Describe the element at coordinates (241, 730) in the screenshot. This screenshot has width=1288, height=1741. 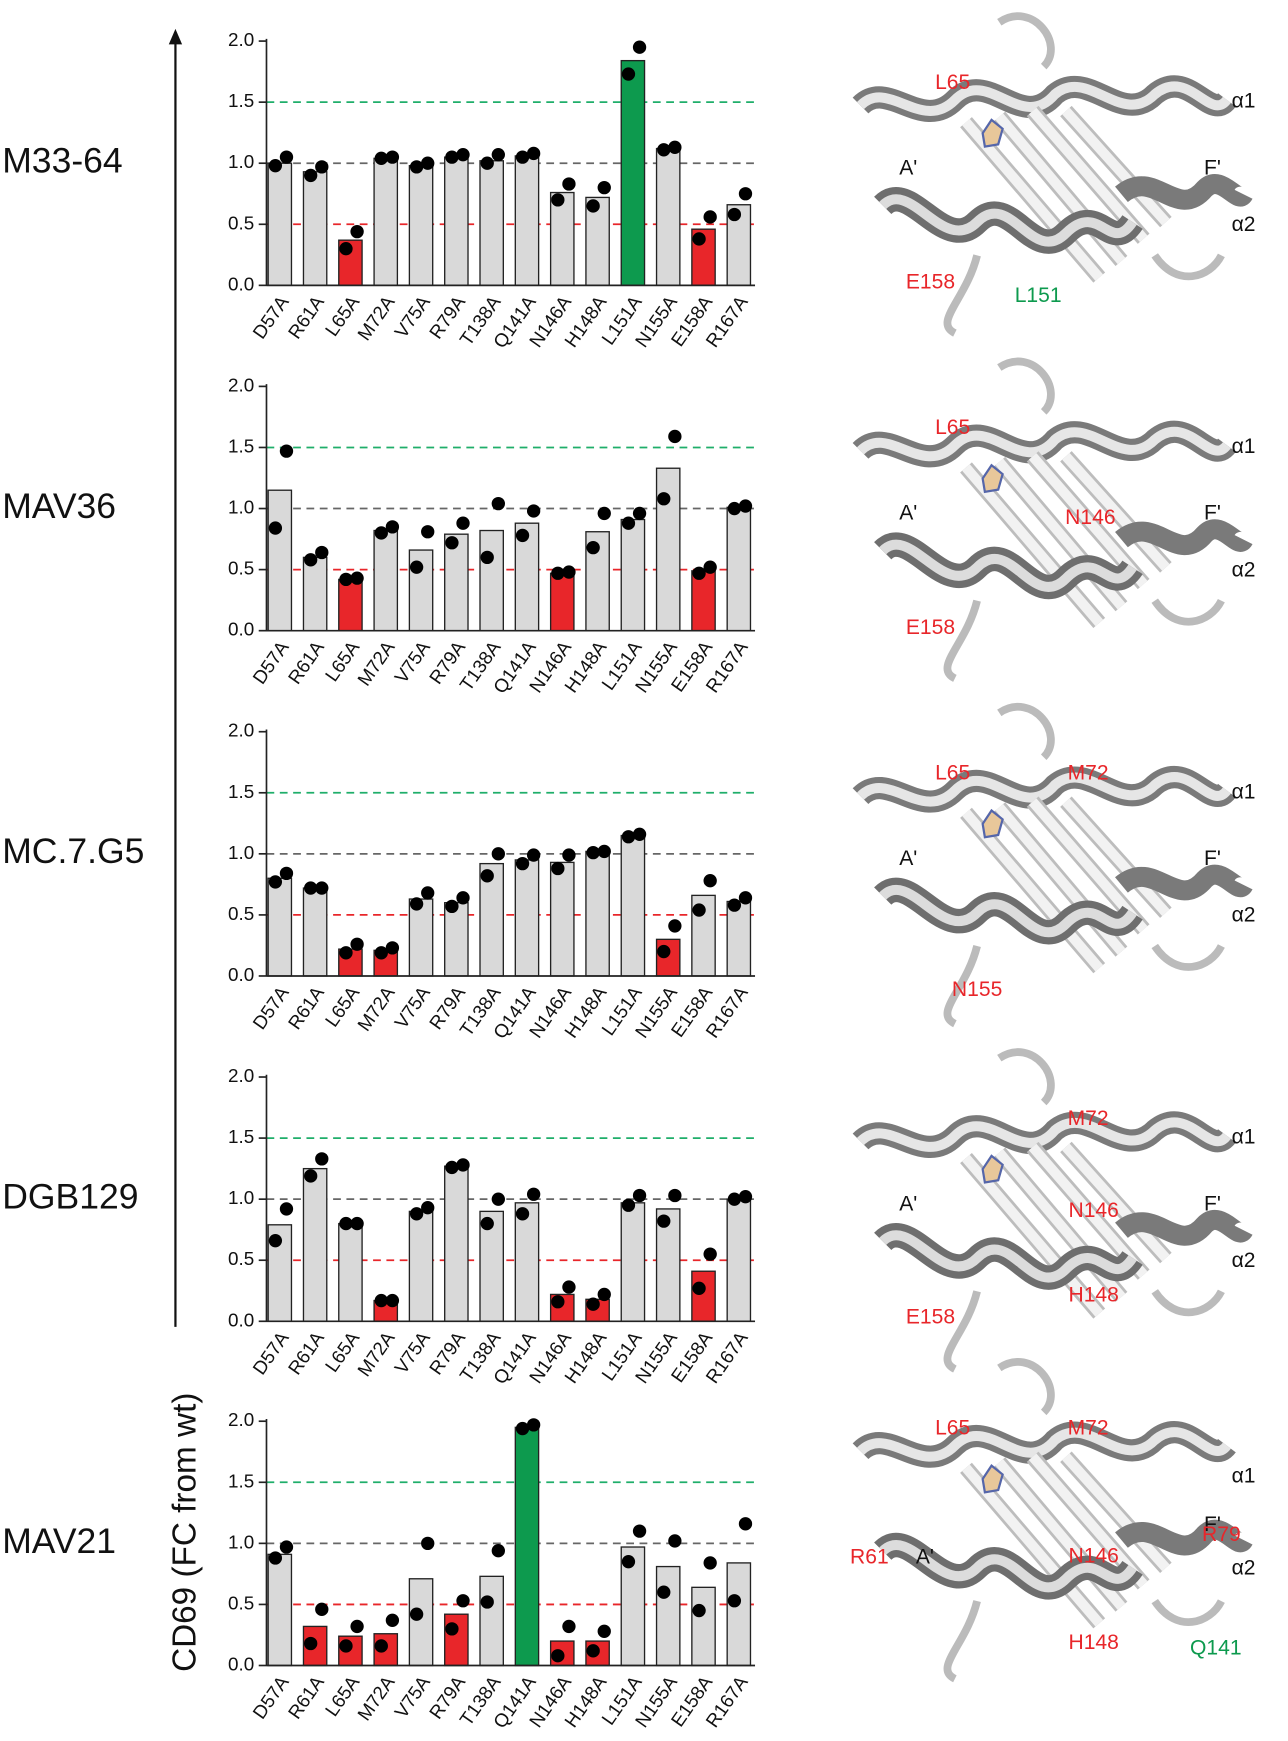
I see `y-tick-label: 2.0` at that location.